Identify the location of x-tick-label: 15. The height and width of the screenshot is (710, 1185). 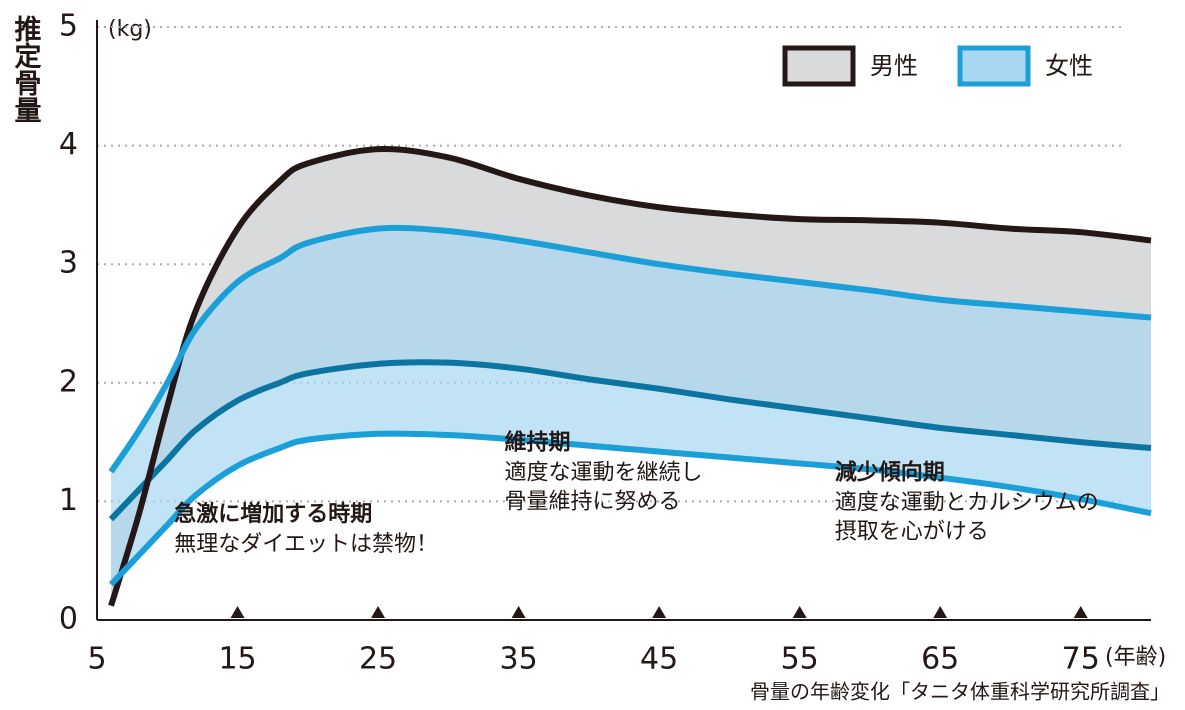
(237, 659).